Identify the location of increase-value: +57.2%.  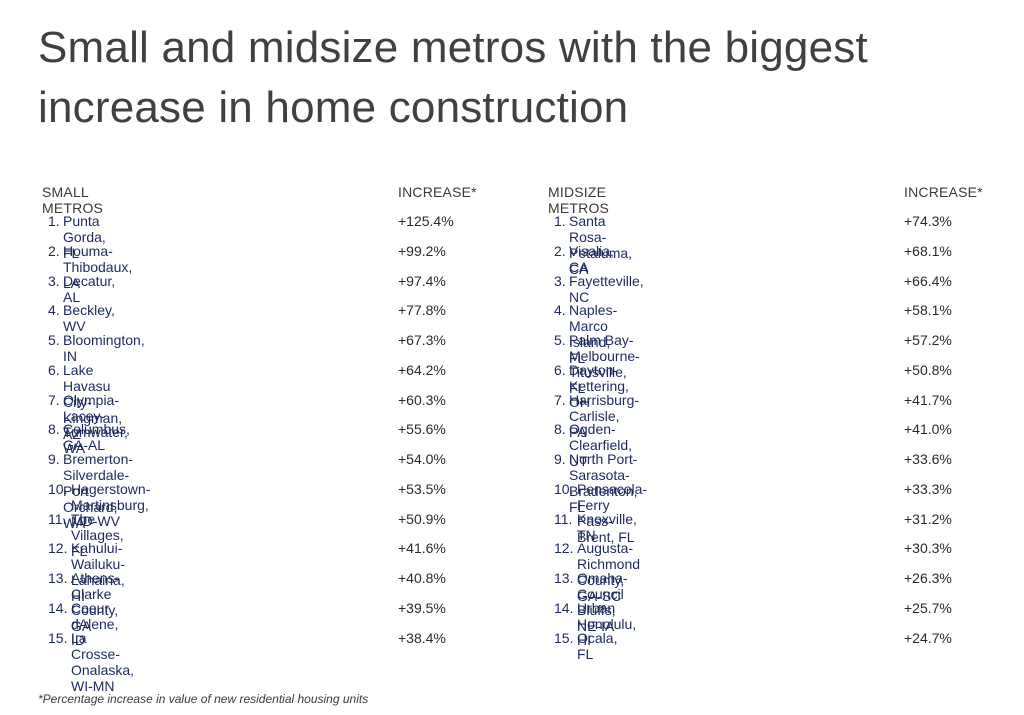
(928, 340).